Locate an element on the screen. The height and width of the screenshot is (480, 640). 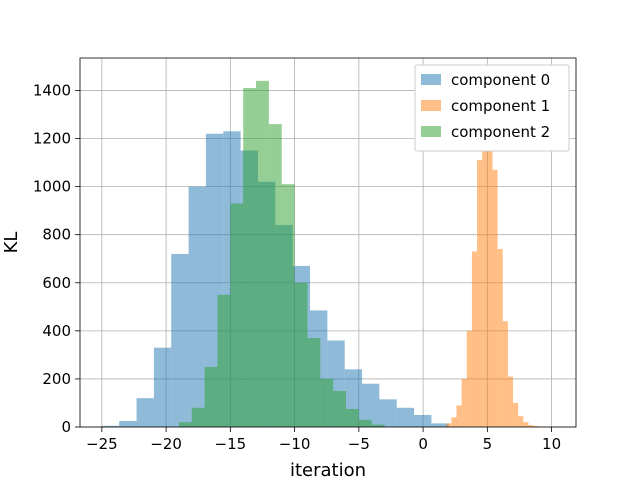
y-tick-label: 800 is located at coordinates (56, 235).